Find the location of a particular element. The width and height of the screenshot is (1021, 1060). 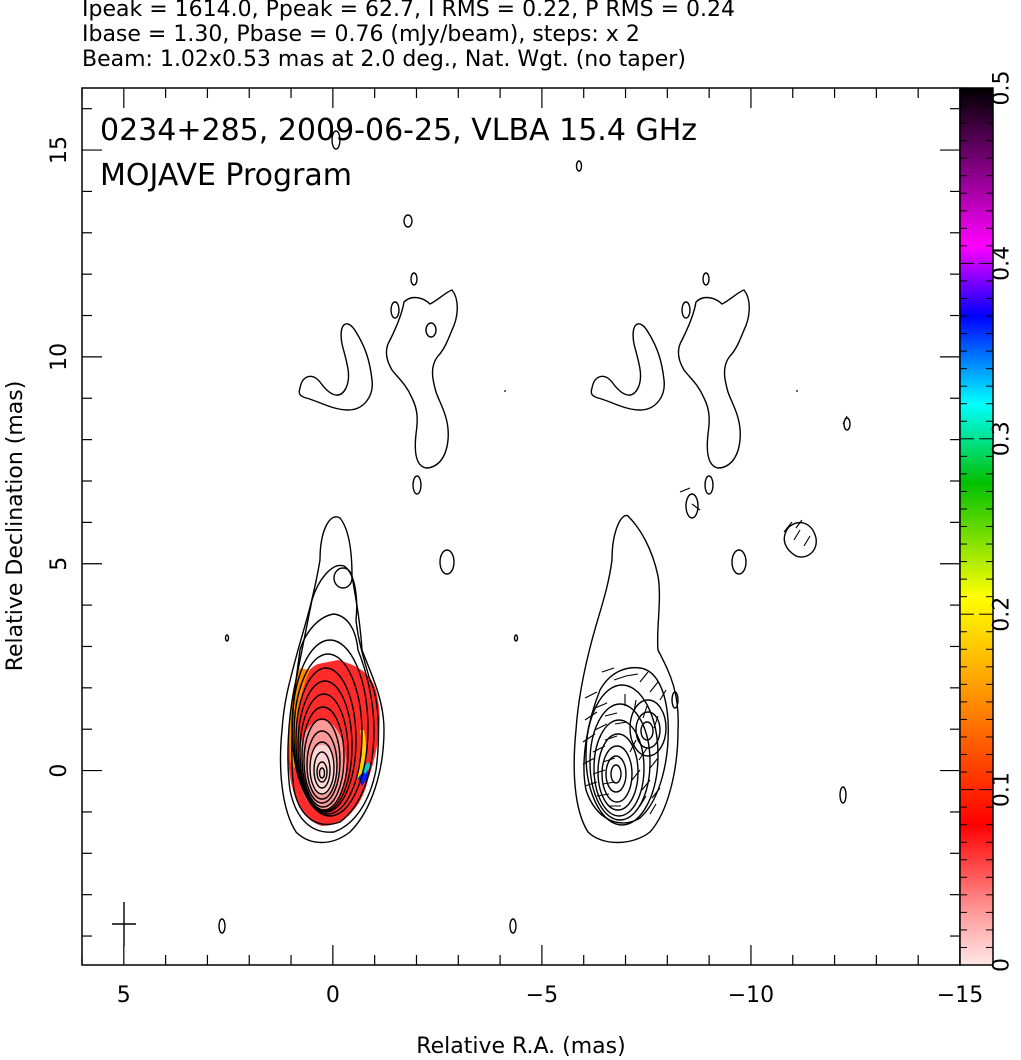

x-tick-label: −15 is located at coordinates (960, 995).